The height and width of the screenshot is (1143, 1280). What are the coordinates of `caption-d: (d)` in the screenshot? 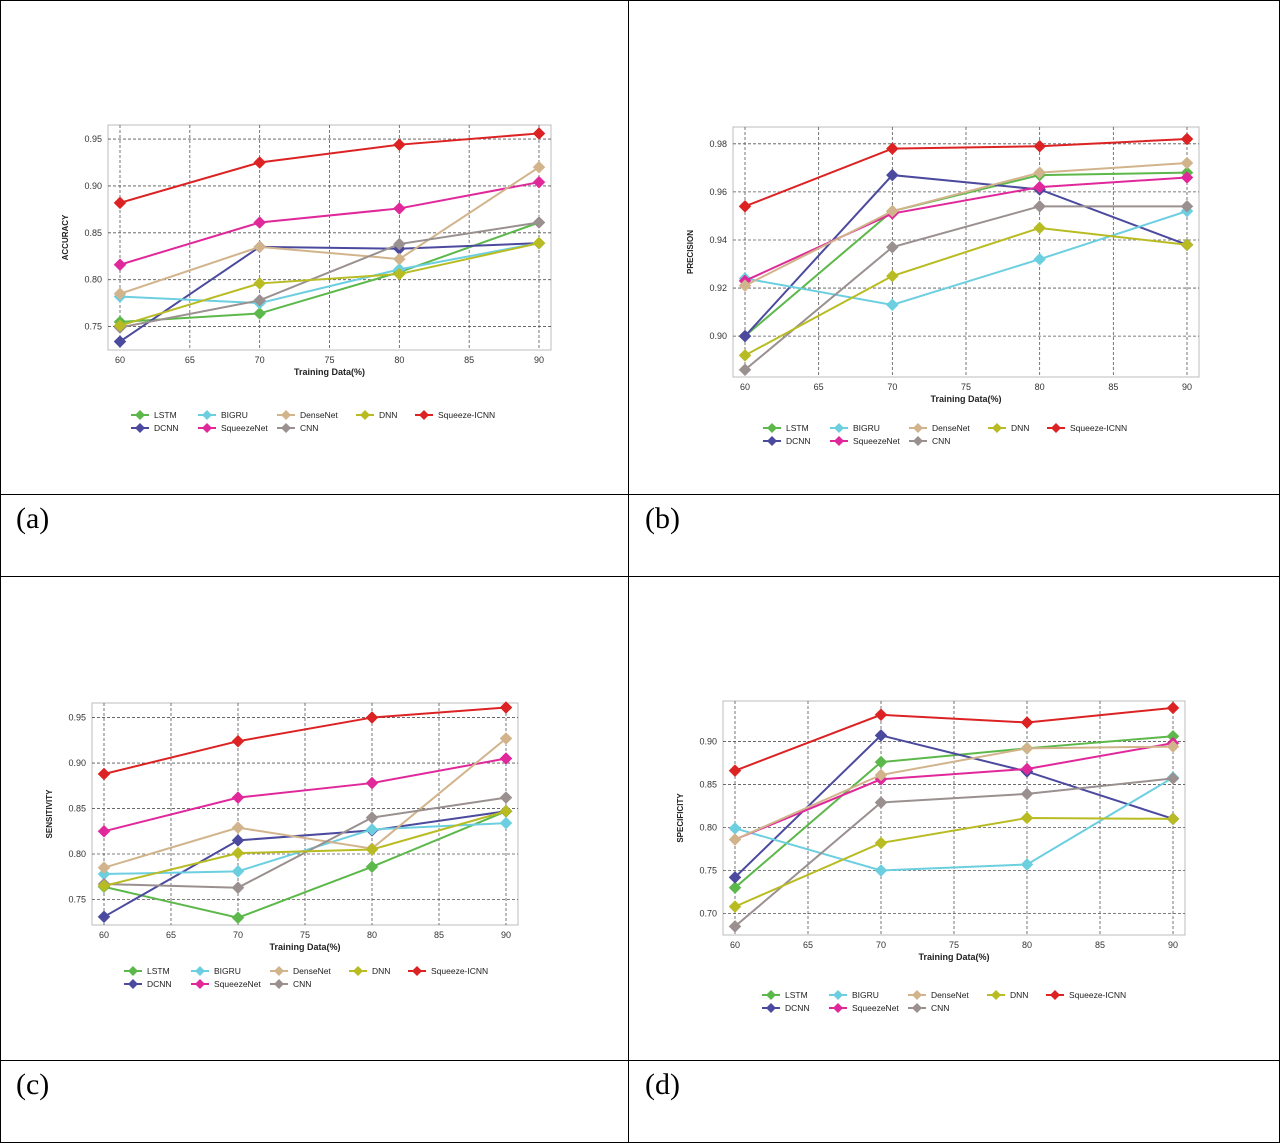 It's located at (662, 1084).